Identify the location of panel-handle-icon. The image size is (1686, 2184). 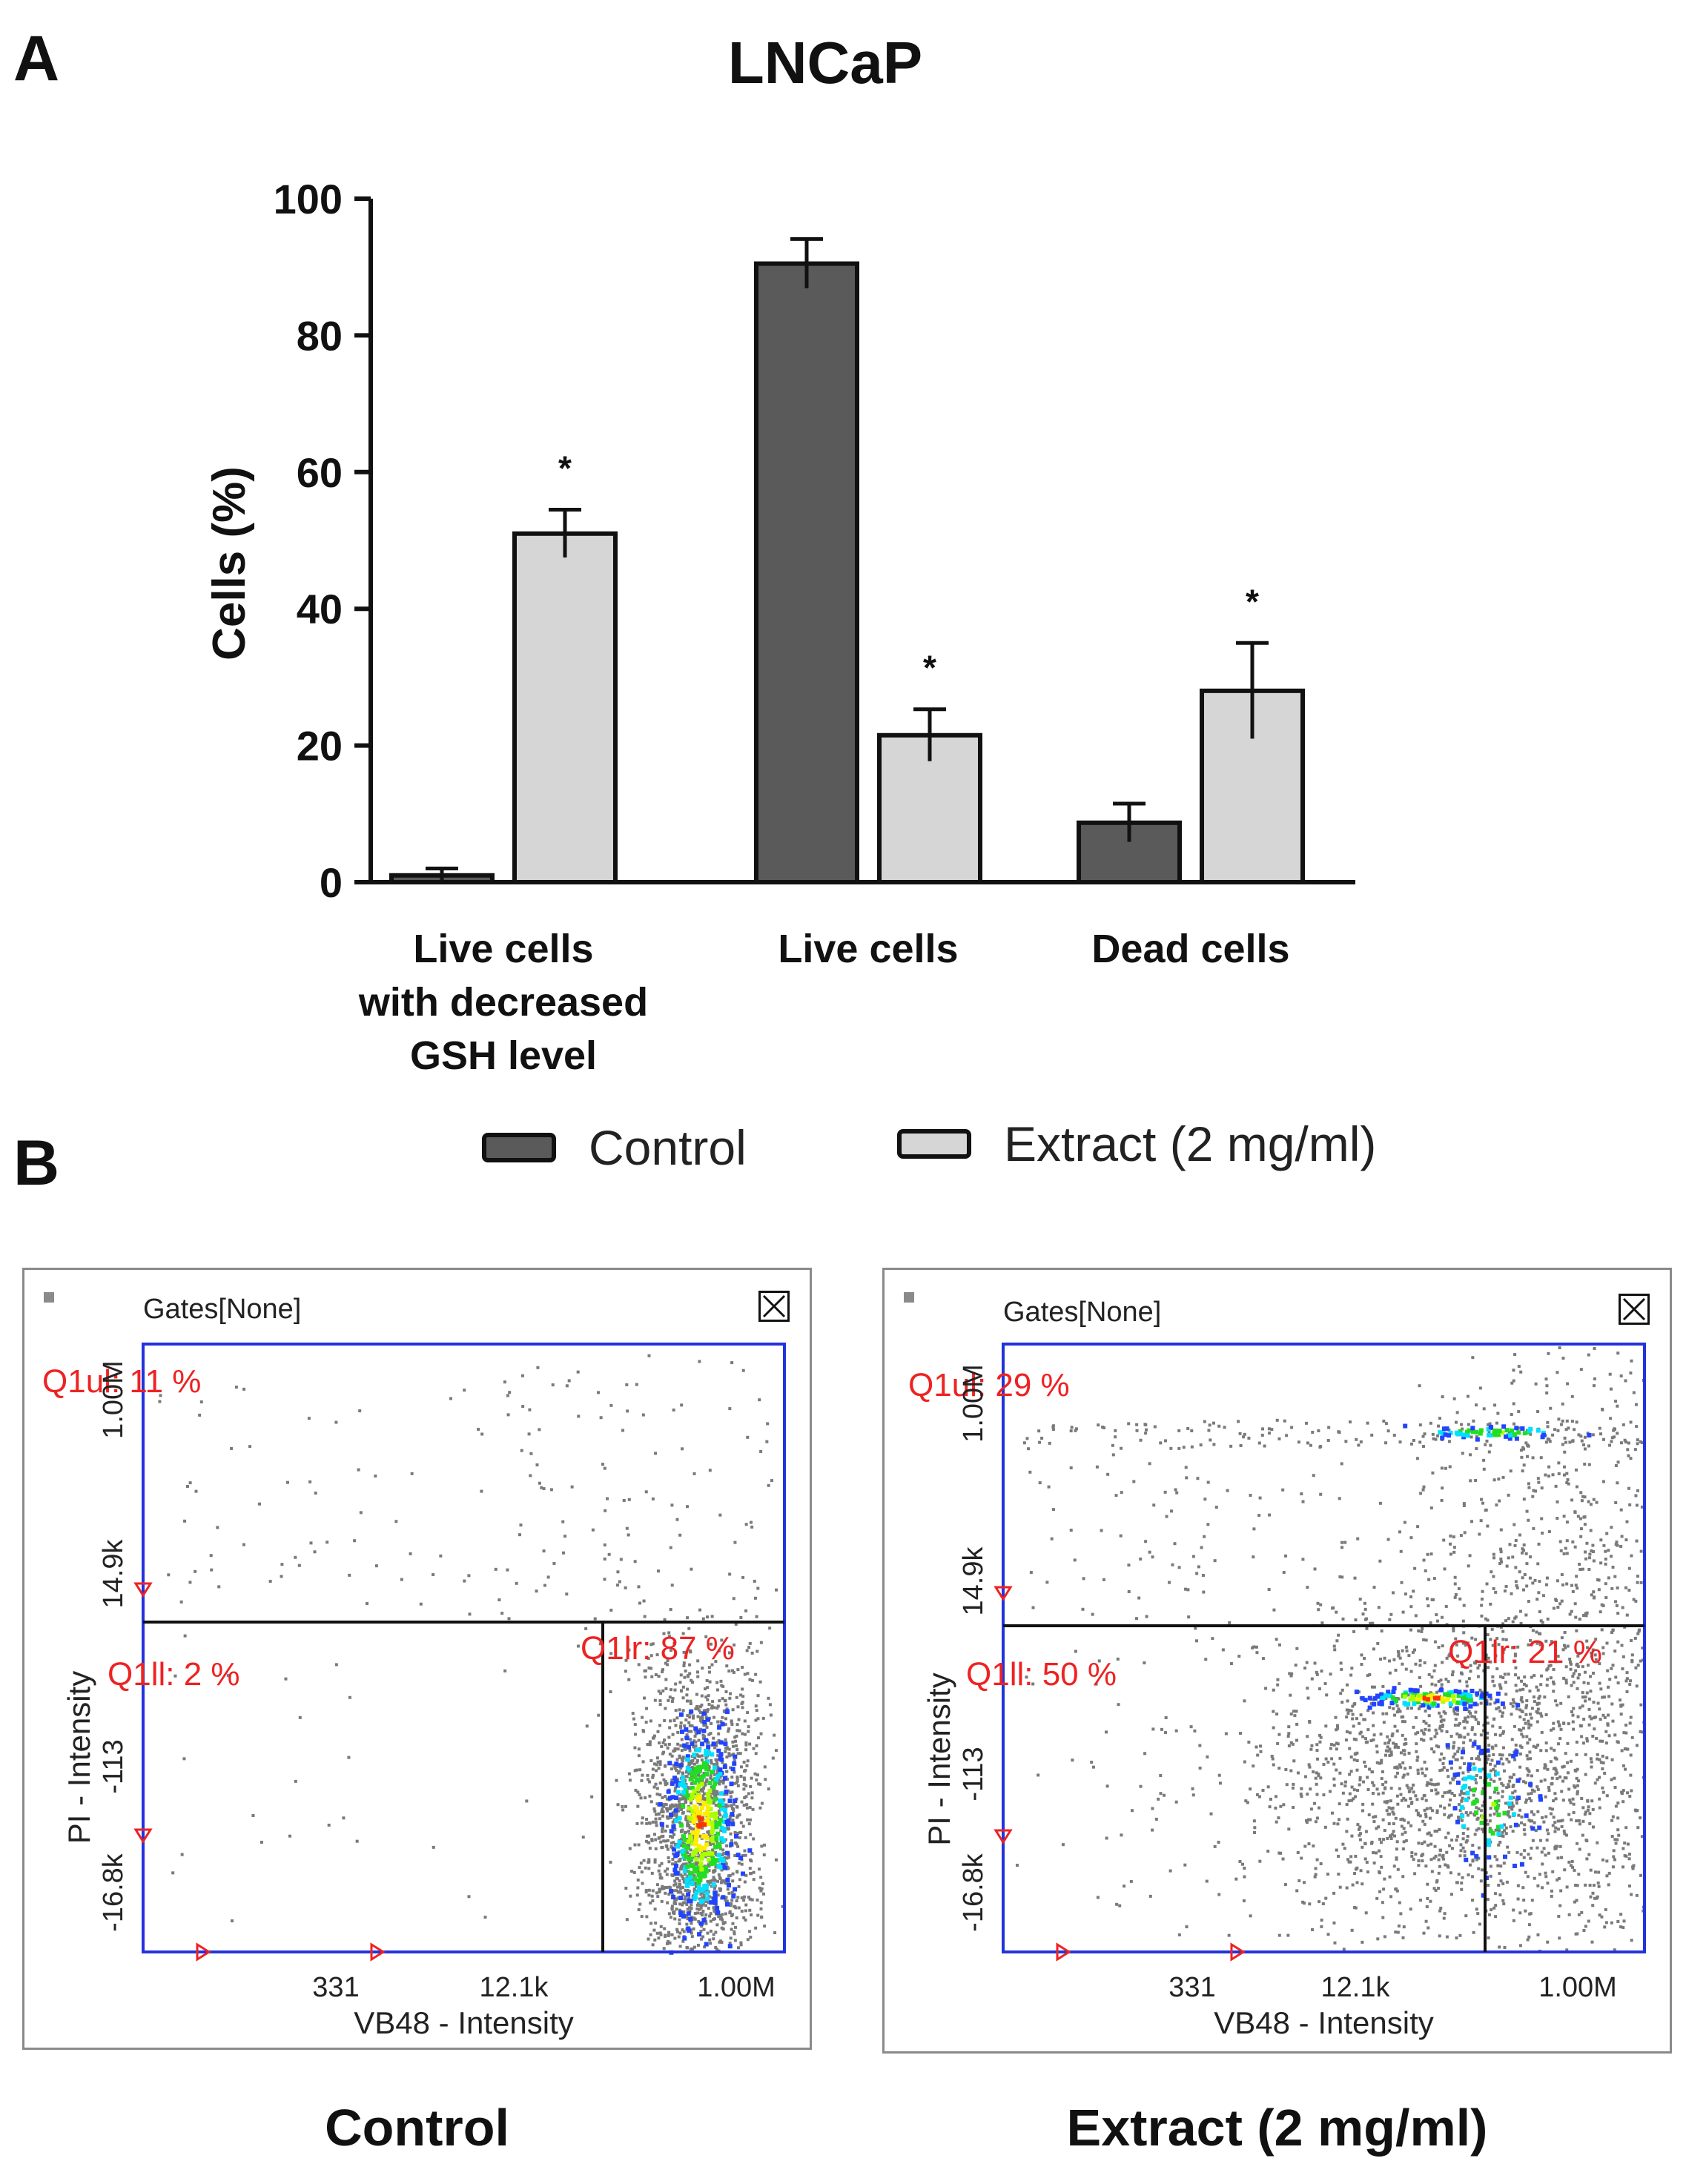
(49, 1297).